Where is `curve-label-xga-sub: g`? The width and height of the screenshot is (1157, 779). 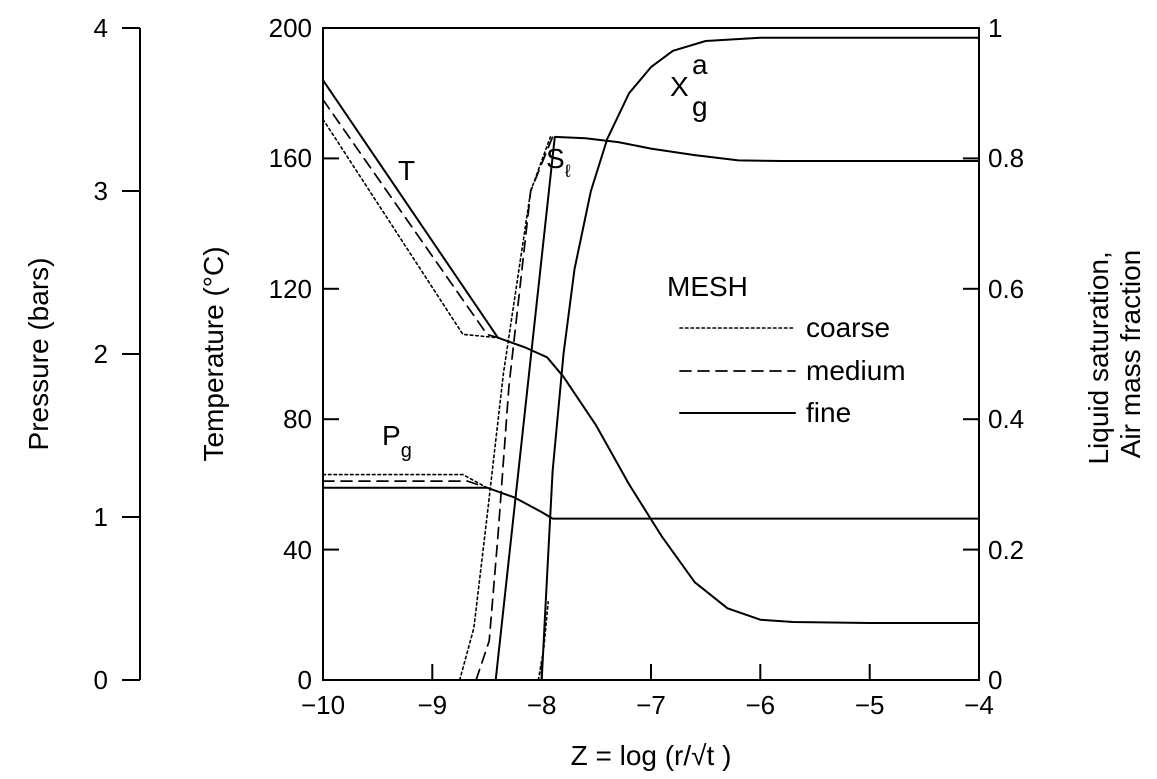
curve-label-xga-sub: g is located at coordinates (700, 106).